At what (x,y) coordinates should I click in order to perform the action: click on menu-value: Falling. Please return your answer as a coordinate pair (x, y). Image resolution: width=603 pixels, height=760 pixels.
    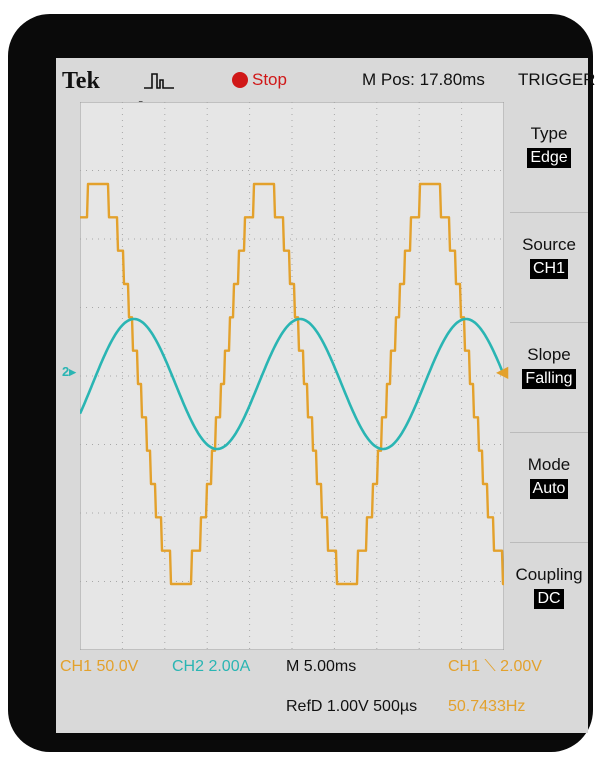
    Looking at the image, I should click on (549, 379).